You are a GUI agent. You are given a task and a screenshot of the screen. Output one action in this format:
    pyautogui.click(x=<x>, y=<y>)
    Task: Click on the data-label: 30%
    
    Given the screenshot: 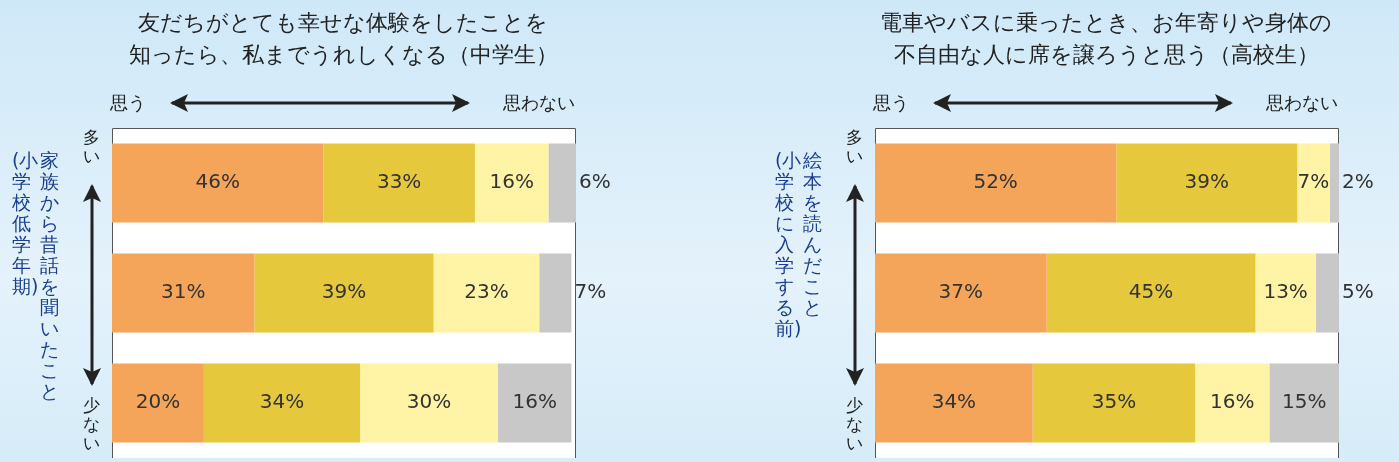 What is the action you would take?
    pyautogui.click(x=429, y=401)
    